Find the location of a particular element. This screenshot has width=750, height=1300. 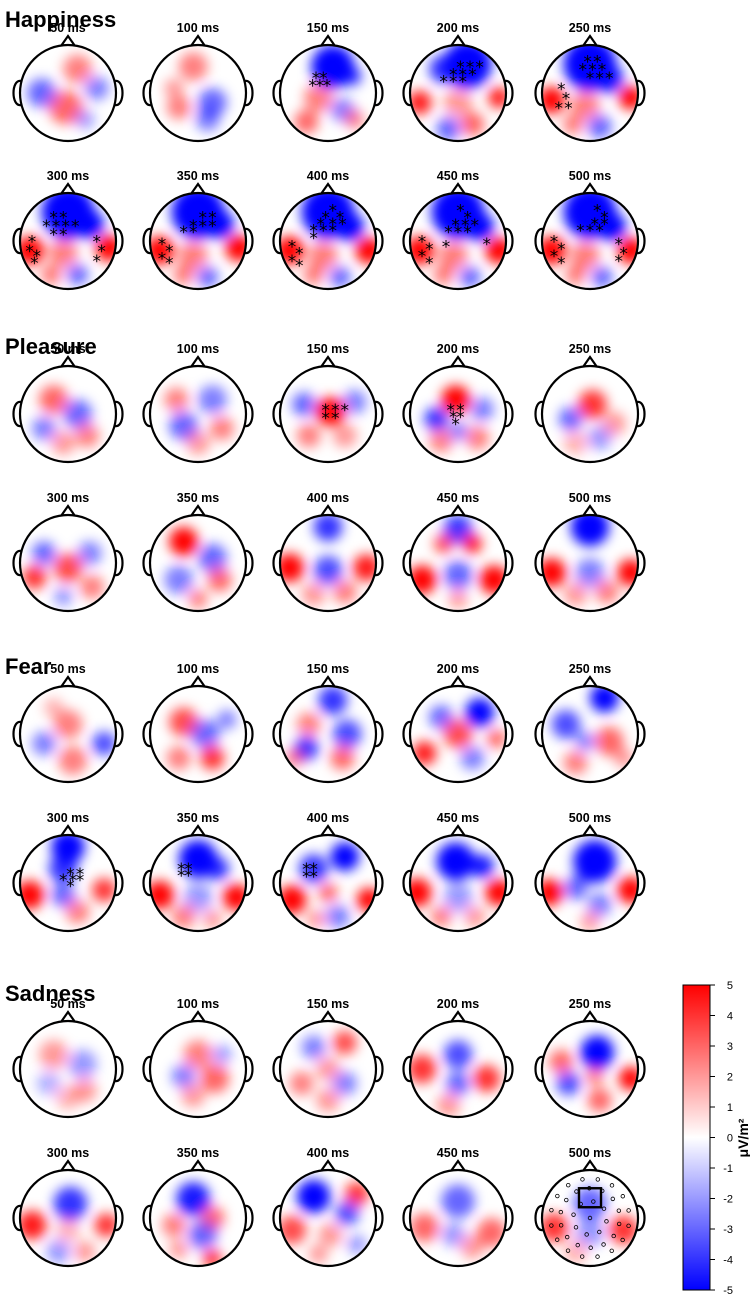

colorbar-tick-label: 2 is located at coordinates (730, 1078).